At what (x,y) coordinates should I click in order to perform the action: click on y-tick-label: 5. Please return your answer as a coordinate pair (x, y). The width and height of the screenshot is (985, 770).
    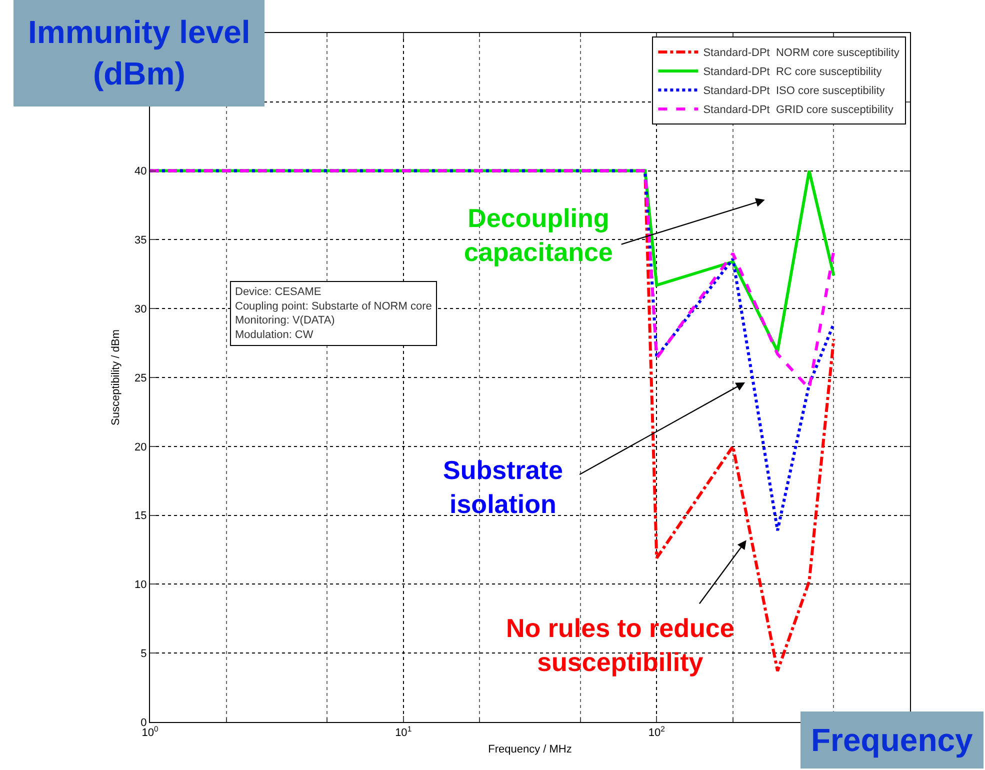
    Looking at the image, I should click on (143, 654).